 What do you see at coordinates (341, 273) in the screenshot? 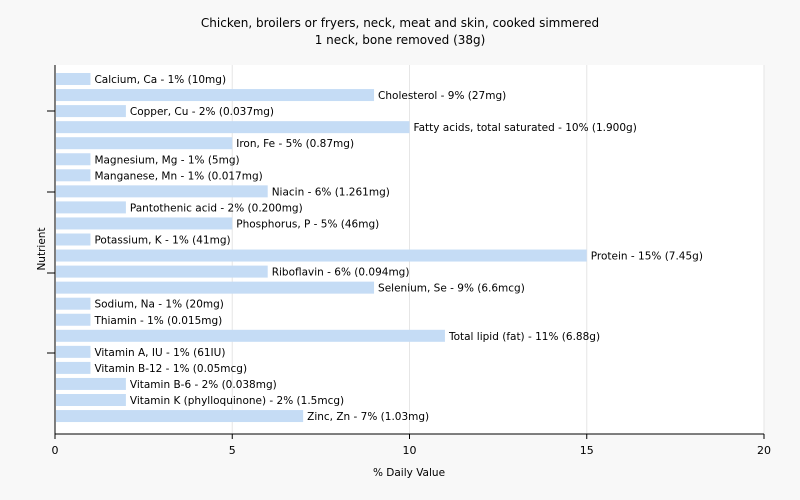
I see `bar-label: Riboflavin - 6% (0.094mg)` at bounding box center [341, 273].